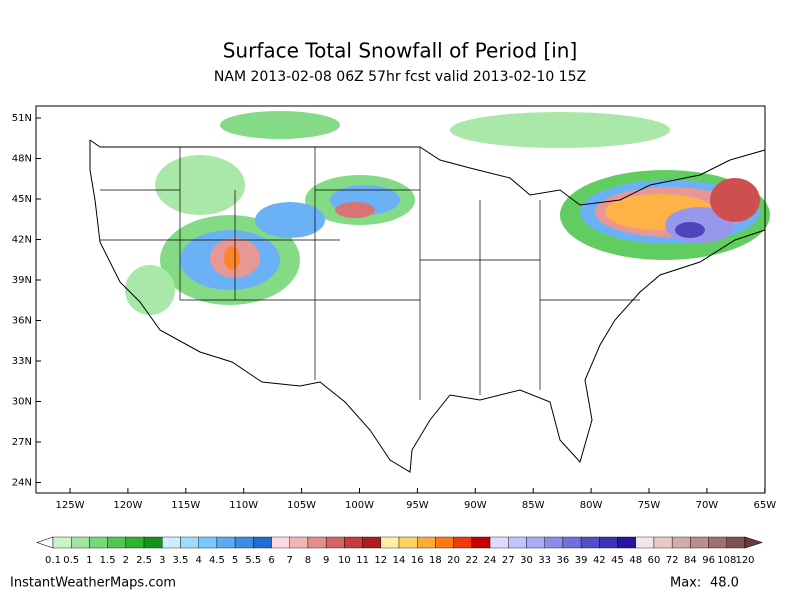 The image size is (800, 600). Describe the element at coordinates (544, 560) in the screenshot. I see `colorbar-label: 33` at that location.